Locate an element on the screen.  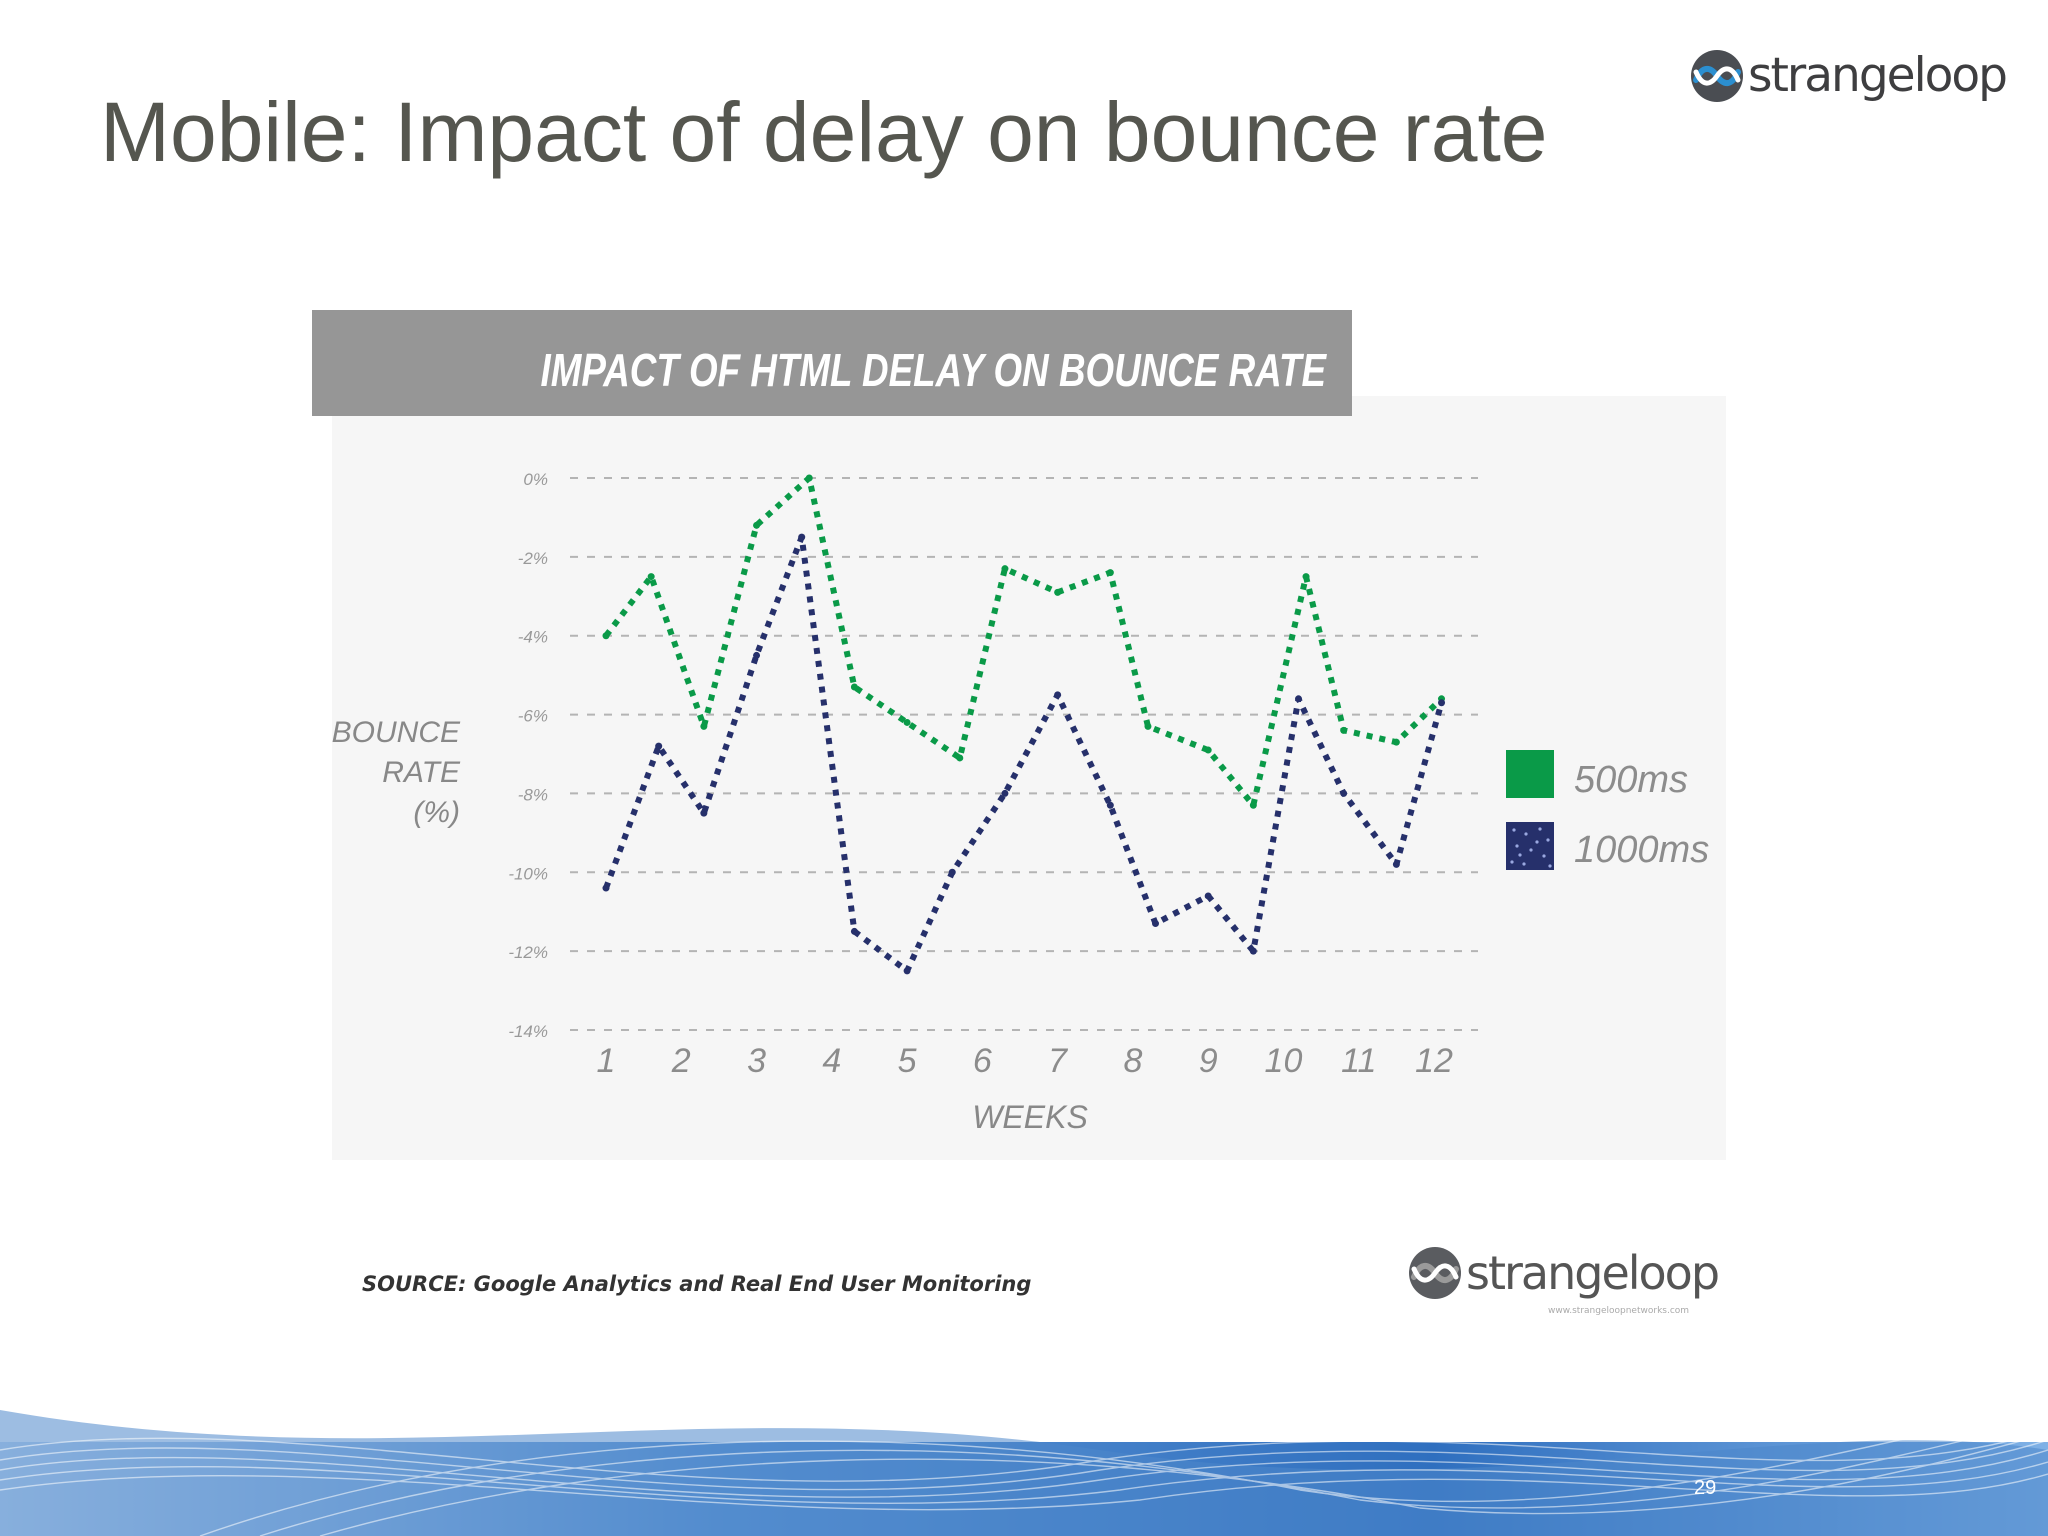
x-axis-ticks: 1 2 3 4 5 6 7 8 9 10 11 12 is located at coordinates (1025, 1061).